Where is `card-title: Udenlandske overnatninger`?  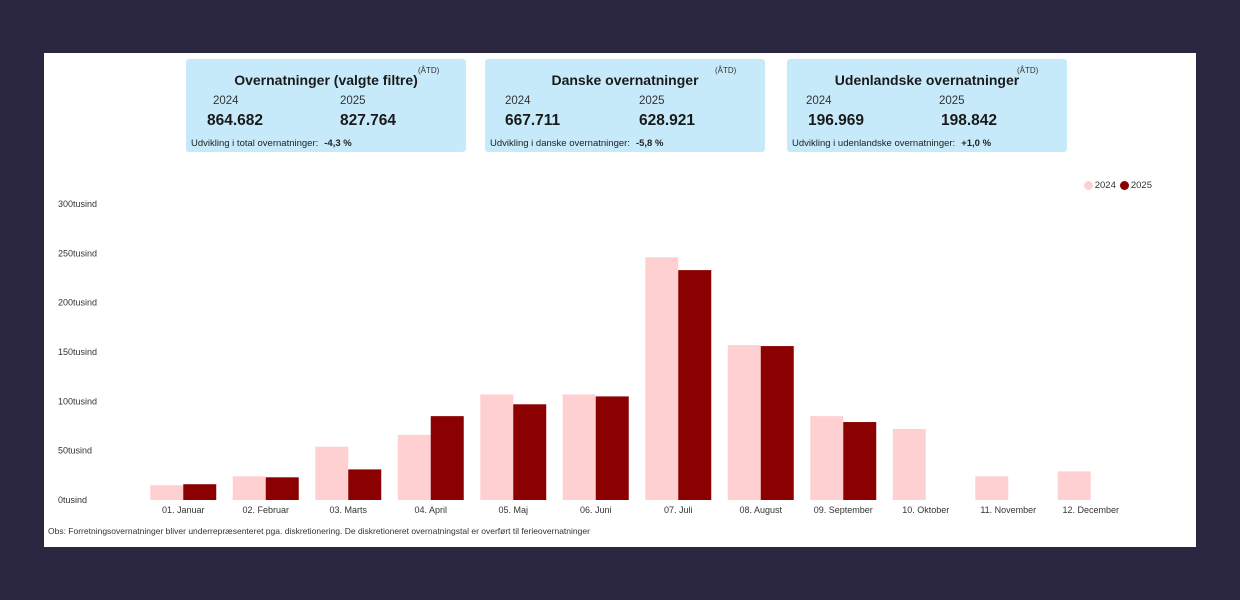
card-title: Udenlandske overnatninger is located at coordinates (927, 80).